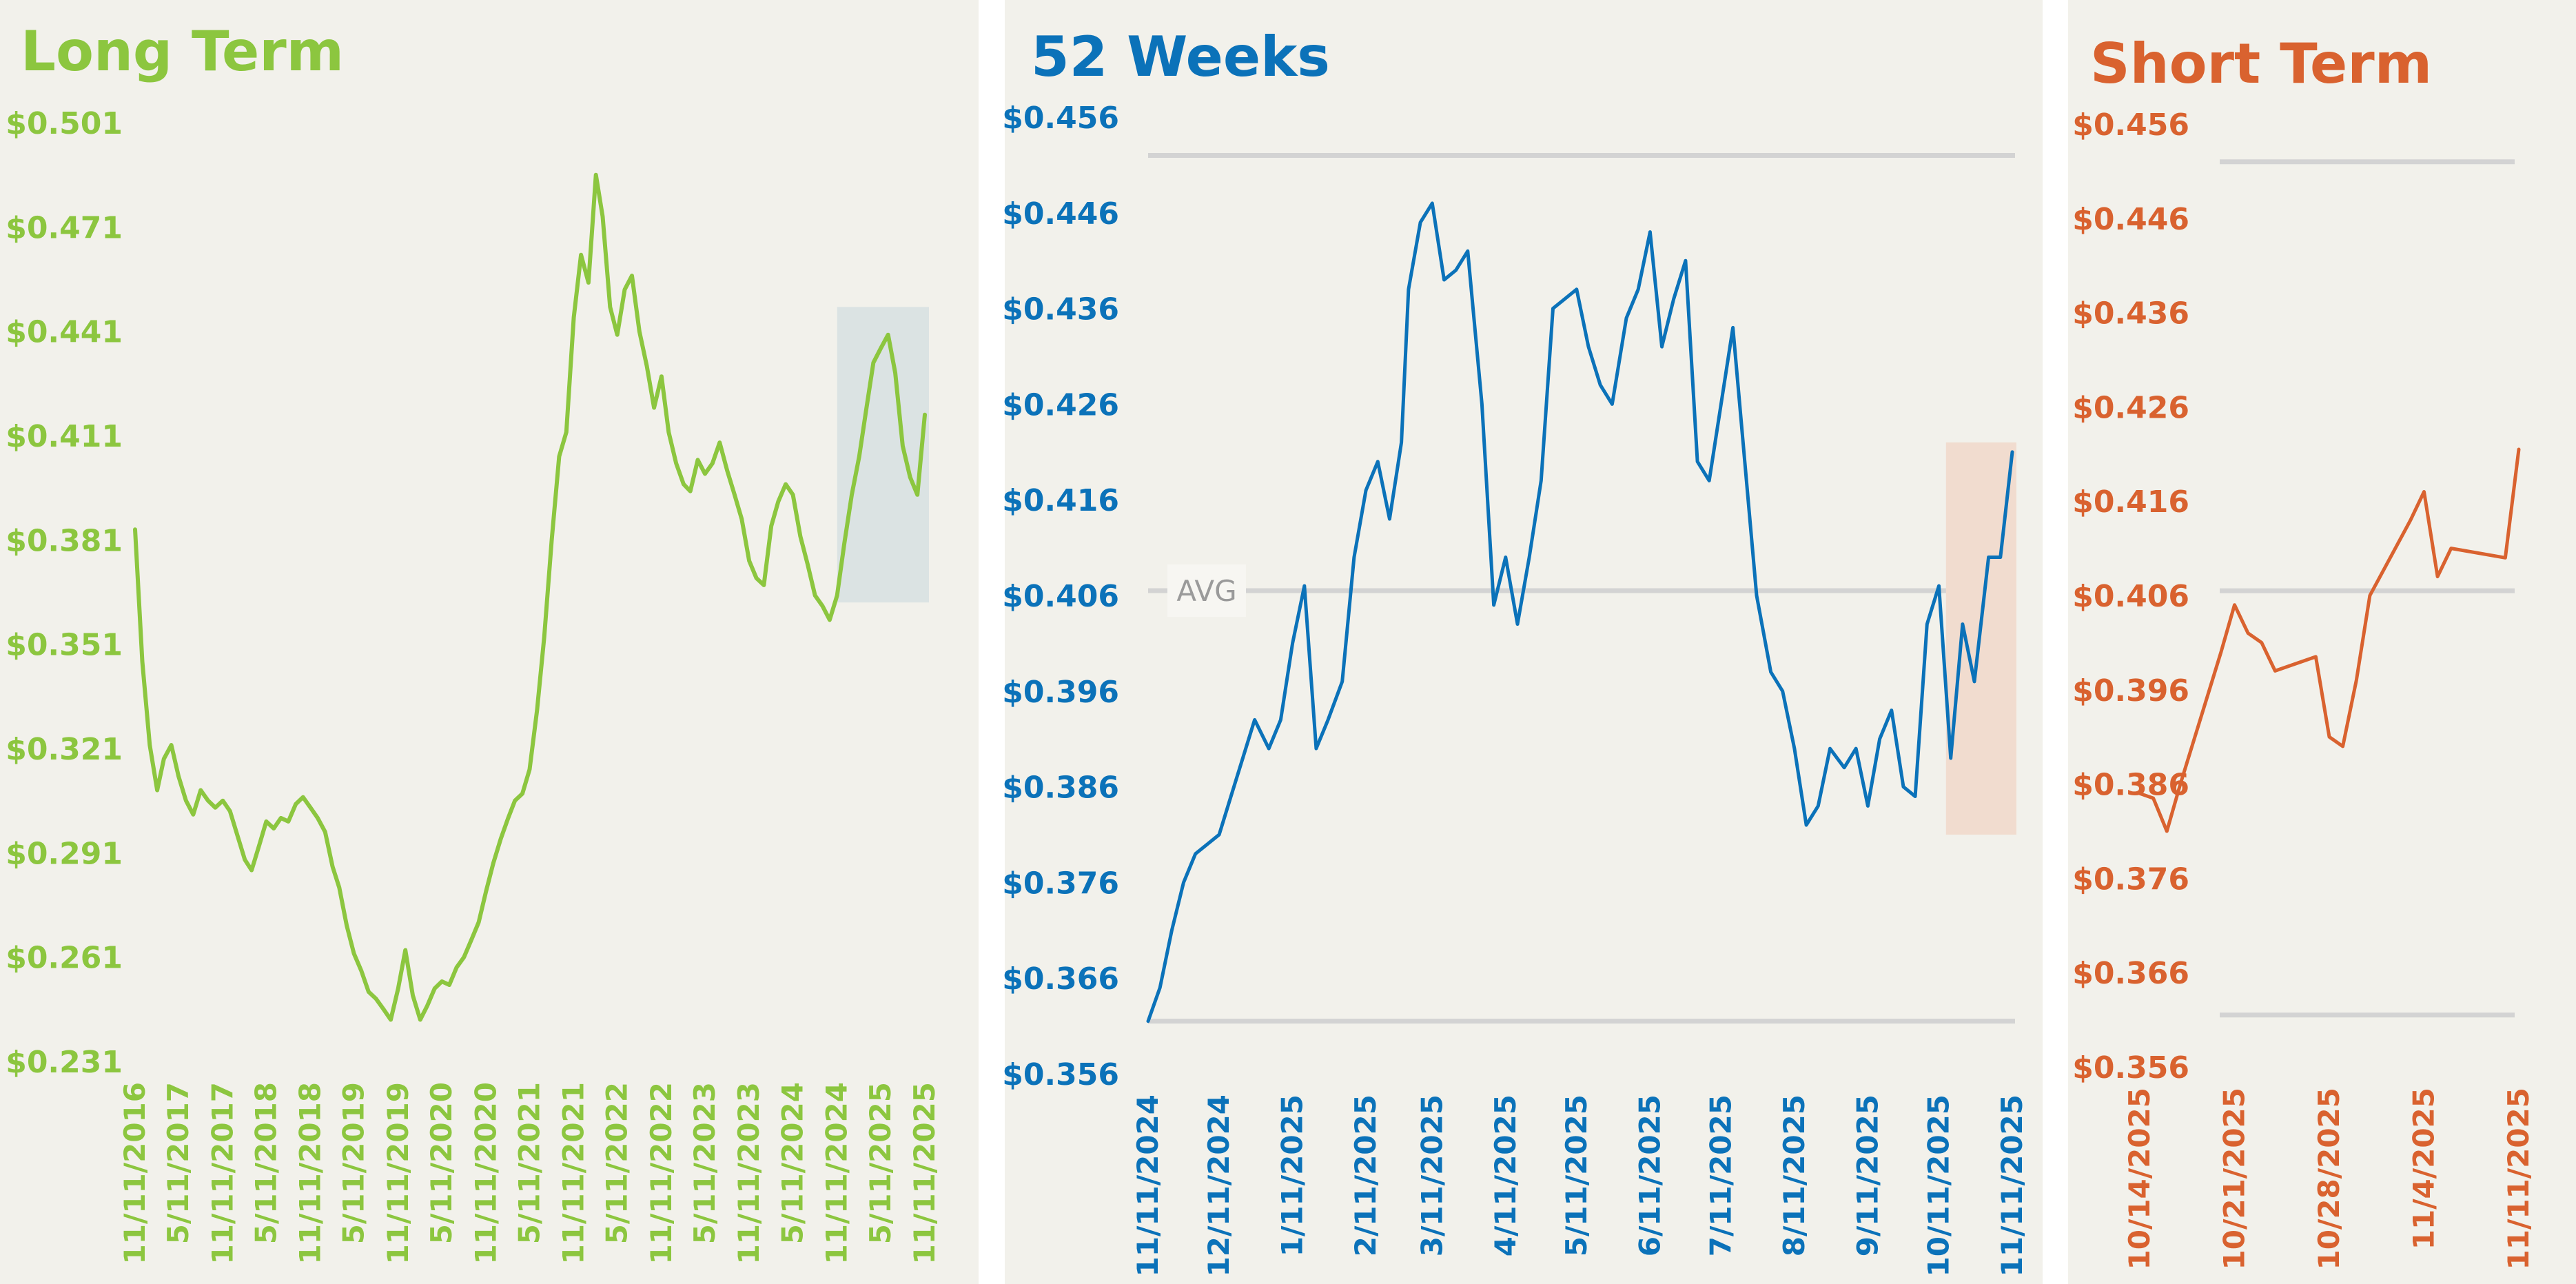  What do you see at coordinates (705, 1163) in the screenshot?
I see `x-tick-label: 5/11/2023` at bounding box center [705, 1163].